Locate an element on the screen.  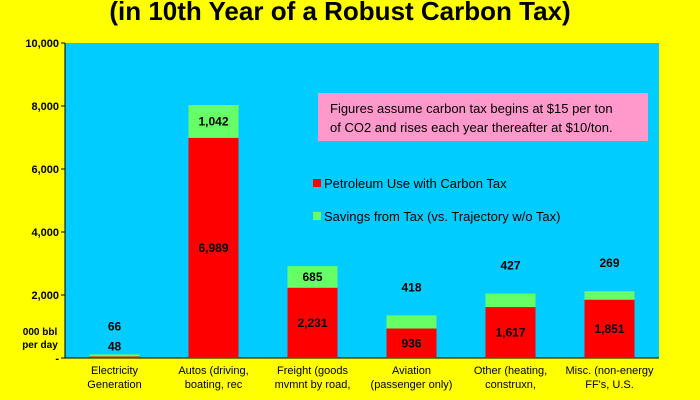
category-label: construxn, is located at coordinates (510, 385).